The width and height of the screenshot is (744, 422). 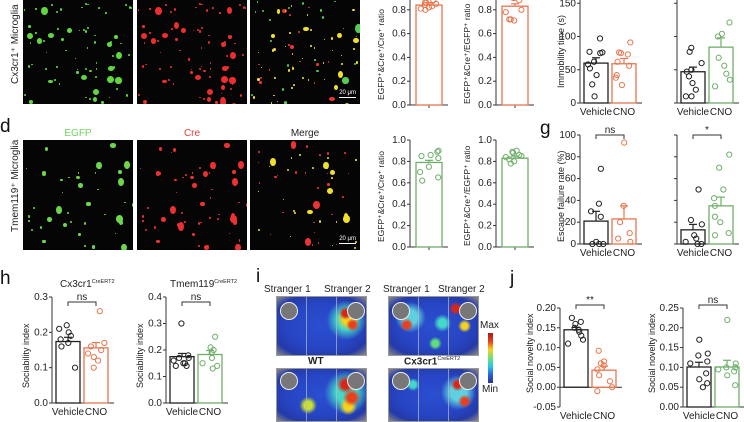 What do you see at coordinates (468, 381) in the screenshot?
I see `stranger-cage` at bounding box center [468, 381].